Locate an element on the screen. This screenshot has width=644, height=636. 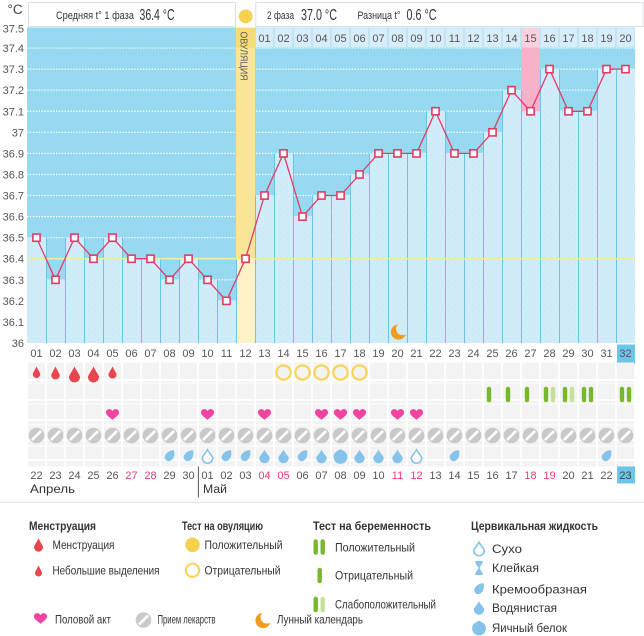
svg-text: Апрель is located at coordinates (52, 490).